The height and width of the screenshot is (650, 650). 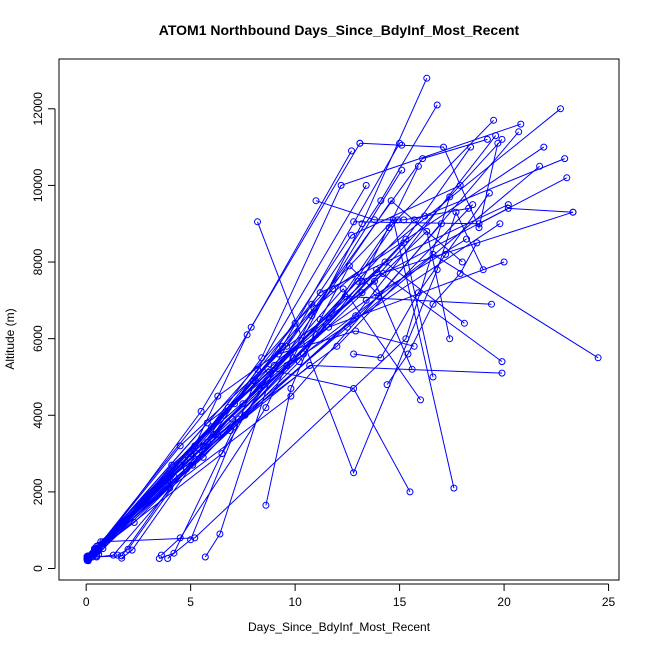 I want to click on x-axis-label: Days_Since_BdyInf_Most_Recent, so click(x=339, y=627).